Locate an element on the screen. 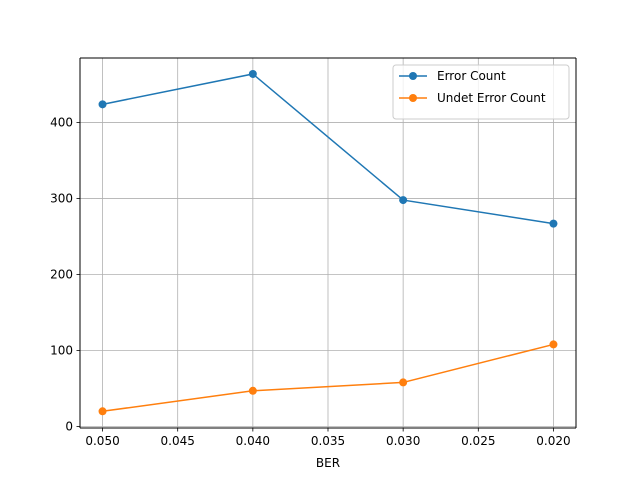 This screenshot has width=640, height=480. series-line is located at coordinates (328, 378).